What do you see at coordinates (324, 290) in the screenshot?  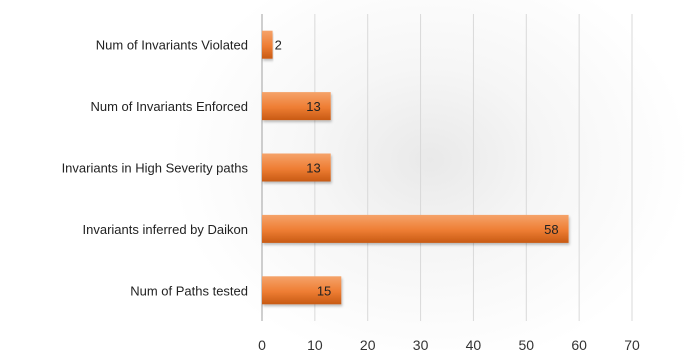 I see `data-label-4: 15` at bounding box center [324, 290].